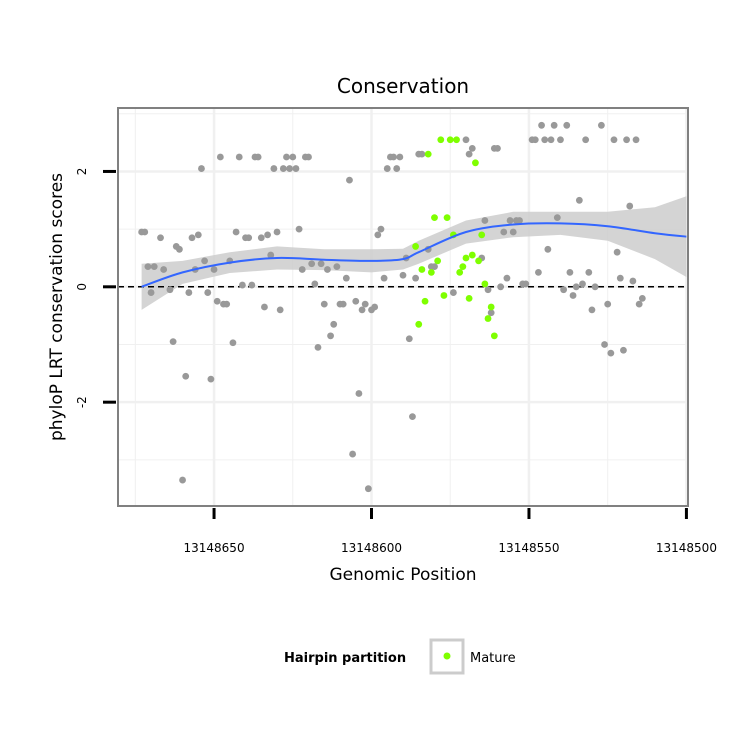 The width and height of the screenshot is (750, 750). Describe the element at coordinates (400, 656) in the screenshot. I see `legend: Hairpin partition Mature` at that location.